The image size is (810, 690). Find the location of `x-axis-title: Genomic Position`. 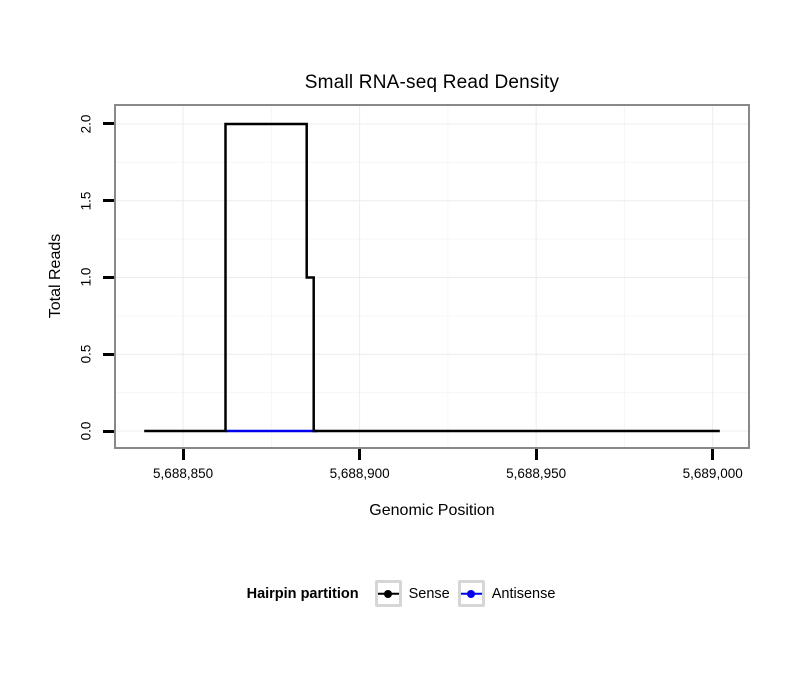

x-axis-title: Genomic Position is located at coordinates (432, 510).